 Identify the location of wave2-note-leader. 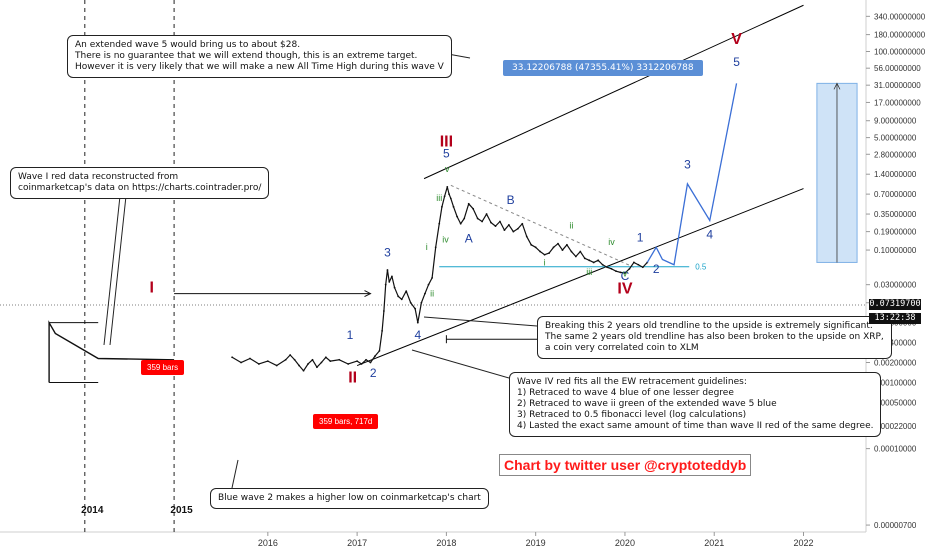
(235, 474).